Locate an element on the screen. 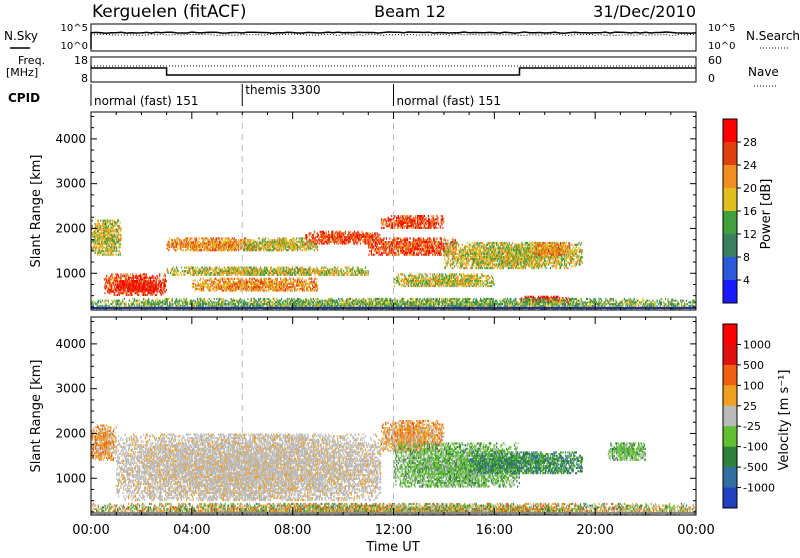 Image resolution: width=800 pixels, height=558 pixels. cpid-label: CPID is located at coordinates (24, 98).